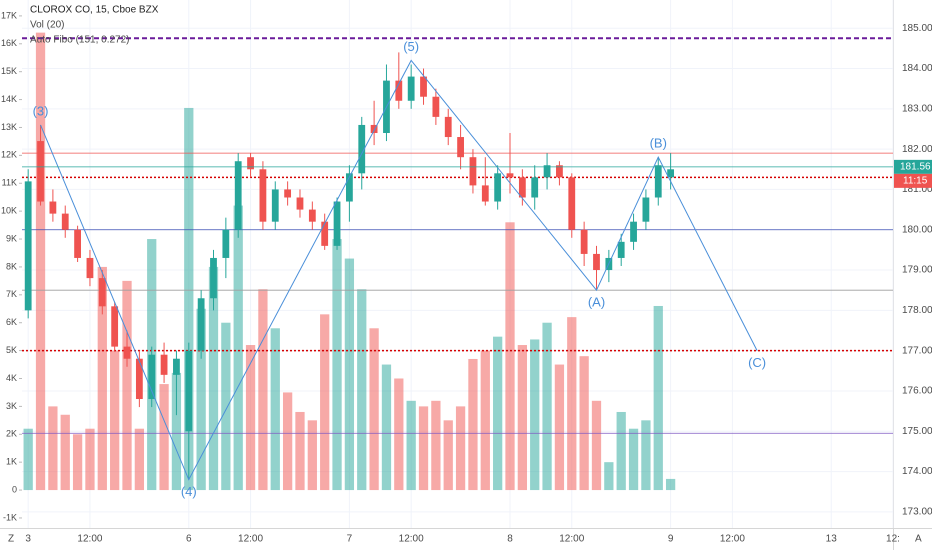  Describe the element at coordinates (893, 539) in the screenshot. I see `x-tick-label: 12:` at that location.